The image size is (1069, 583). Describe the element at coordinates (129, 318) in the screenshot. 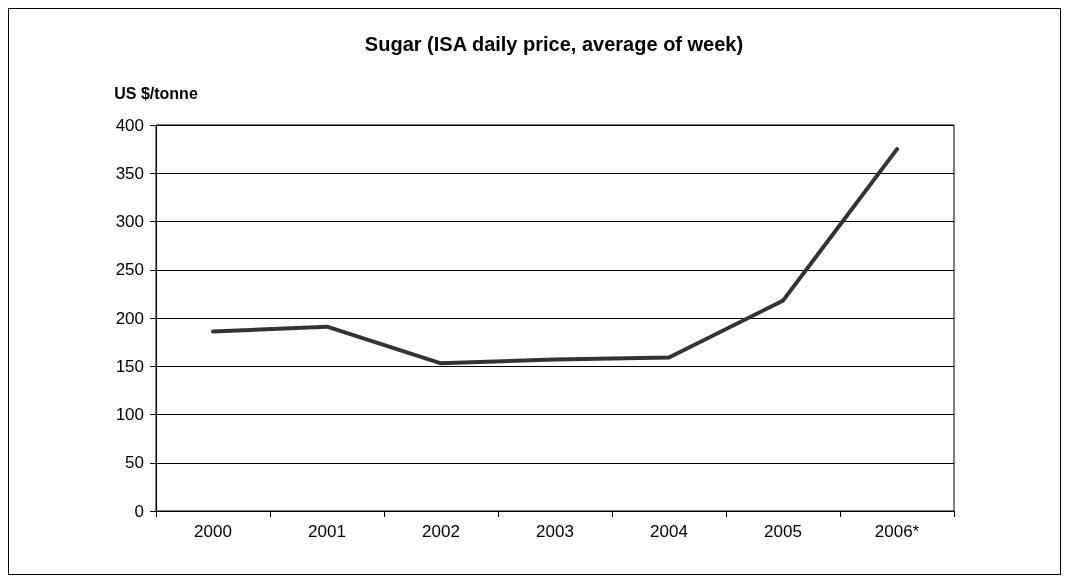

I see `y-tick-label: 200` at that location.